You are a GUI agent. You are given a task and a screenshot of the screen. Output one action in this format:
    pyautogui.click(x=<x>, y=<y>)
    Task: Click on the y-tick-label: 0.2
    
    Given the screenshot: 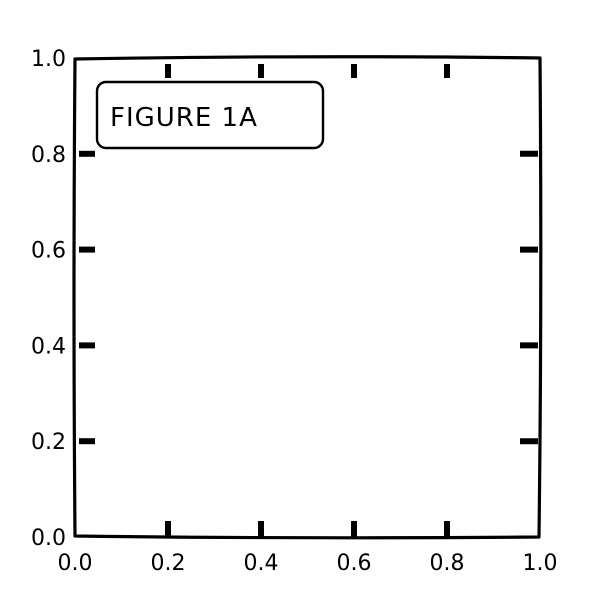 What is the action you would take?
    pyautogui.click(x=48, y=442)
    